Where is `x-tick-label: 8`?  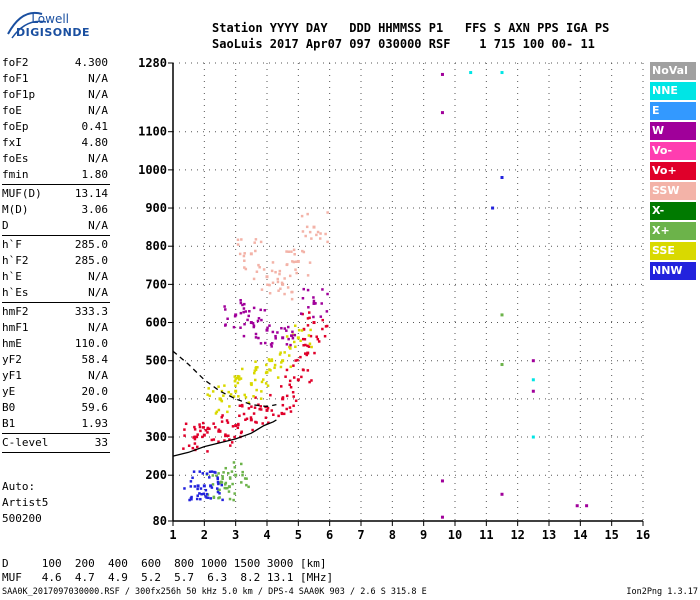 x-tick-label: 8 is located at coordinates (392, 535).